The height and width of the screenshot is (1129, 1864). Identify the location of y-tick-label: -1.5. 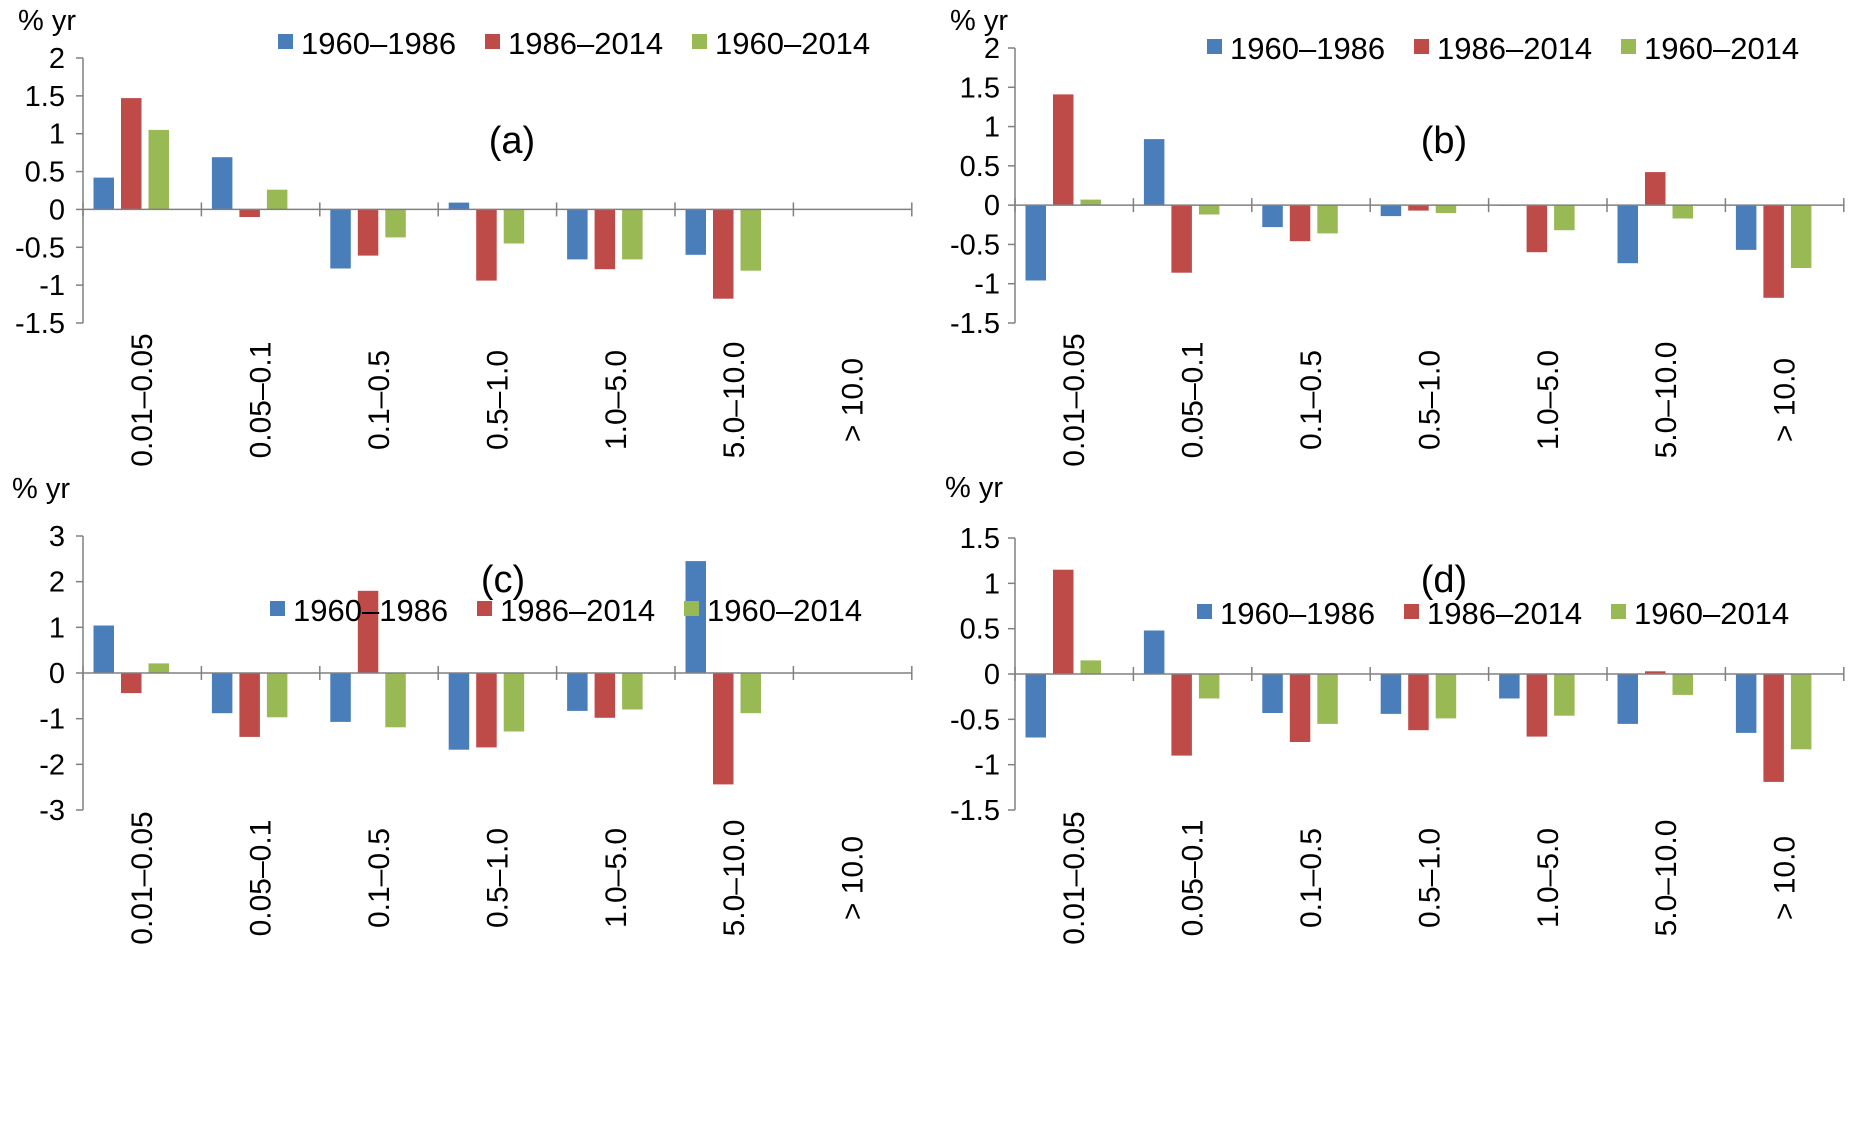
(975, 811).